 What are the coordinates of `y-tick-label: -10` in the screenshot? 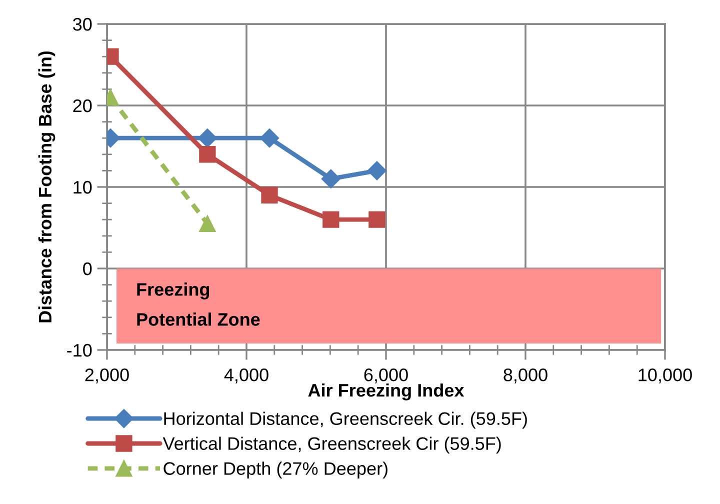 It's located at (79, 350).